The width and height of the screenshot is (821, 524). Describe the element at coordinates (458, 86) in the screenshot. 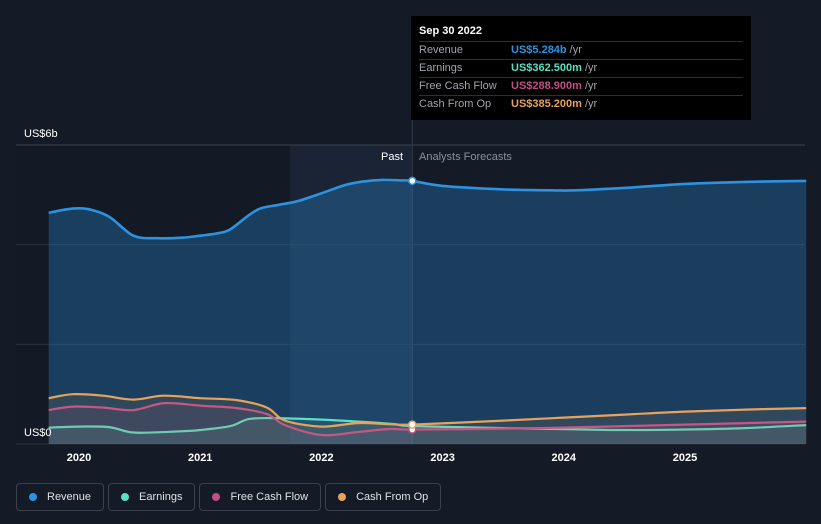

I see `tooltip-label: Free Cash Flow` at that location.